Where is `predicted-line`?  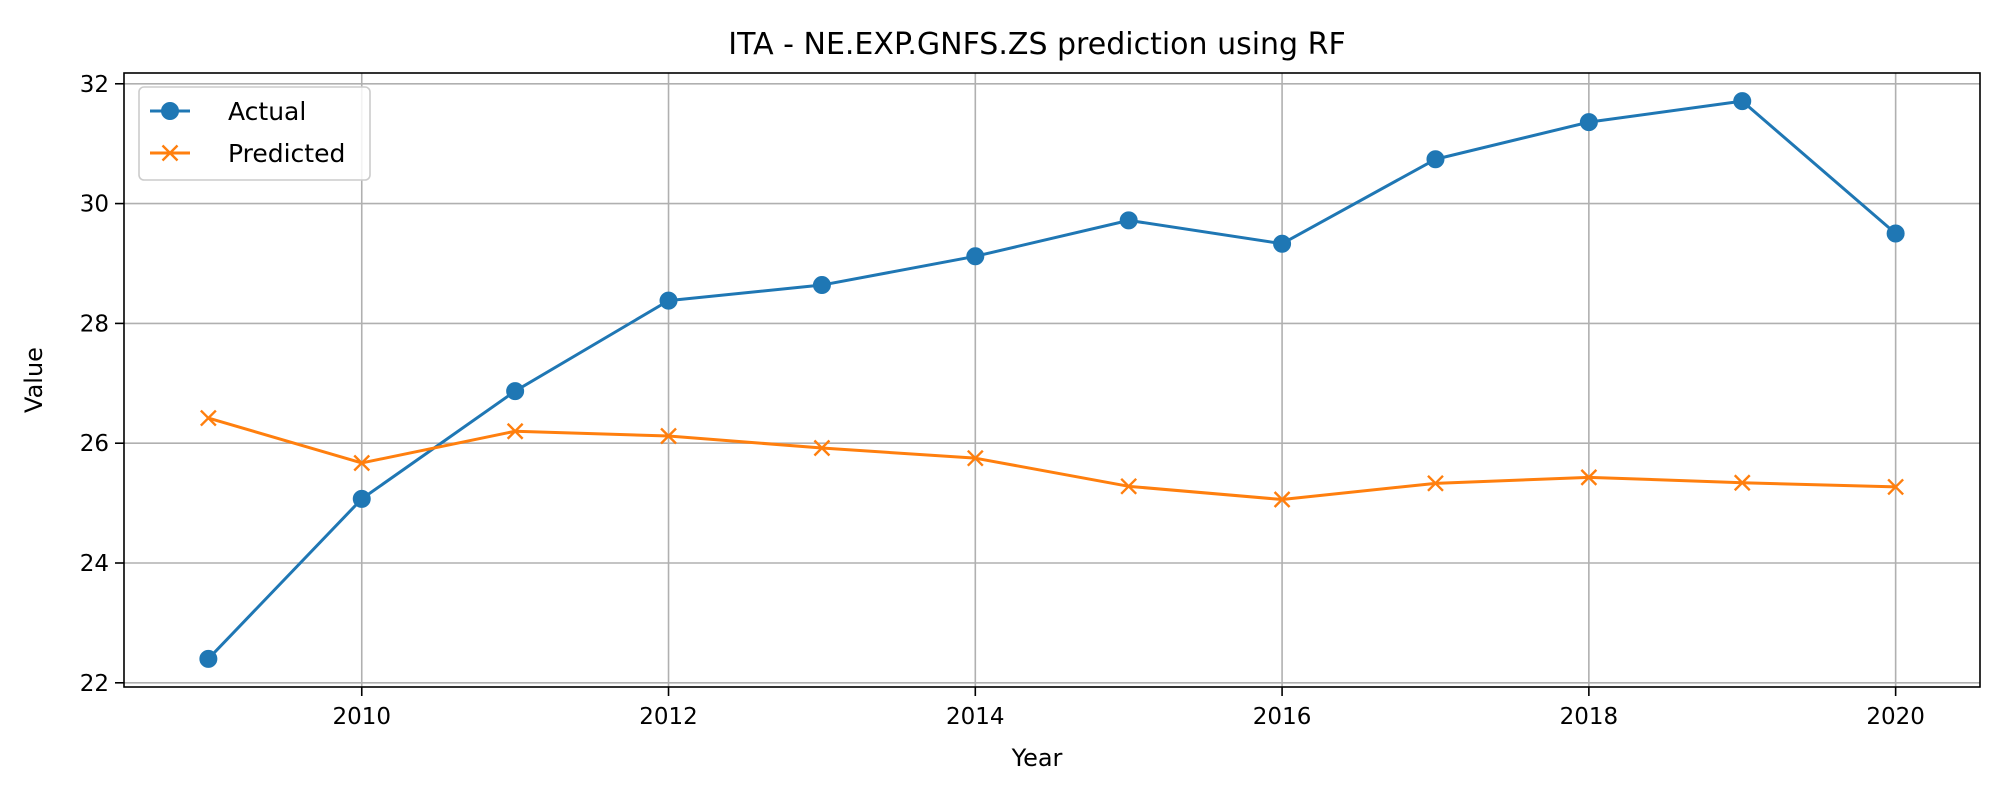
predicted-line is located at coordinates (1051, 459).